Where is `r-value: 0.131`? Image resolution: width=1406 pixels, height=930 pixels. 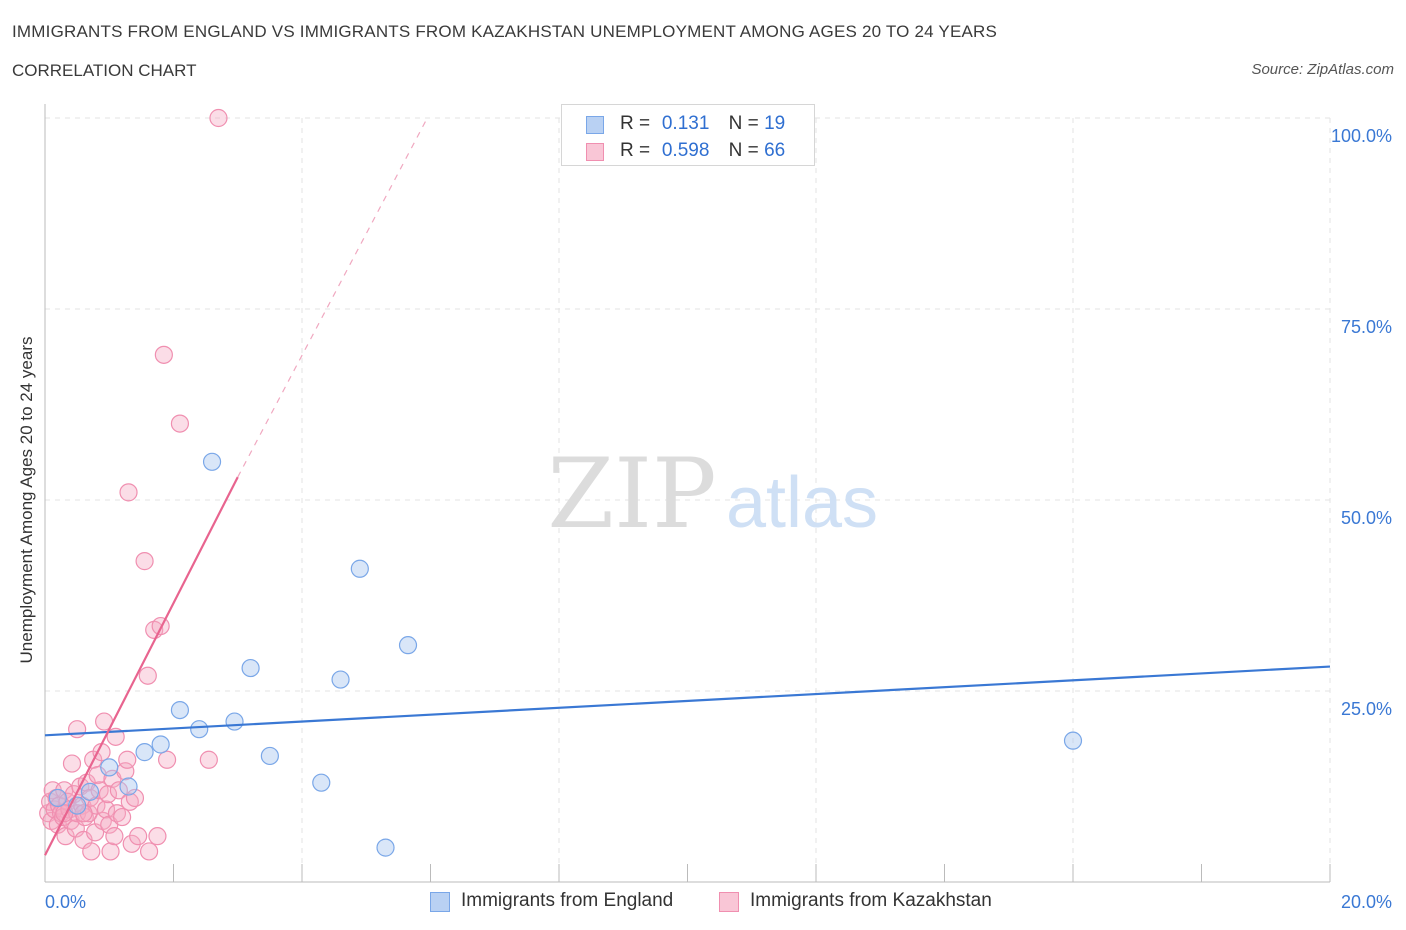 r-value: 0.131 is located at coordinates (685, 123).